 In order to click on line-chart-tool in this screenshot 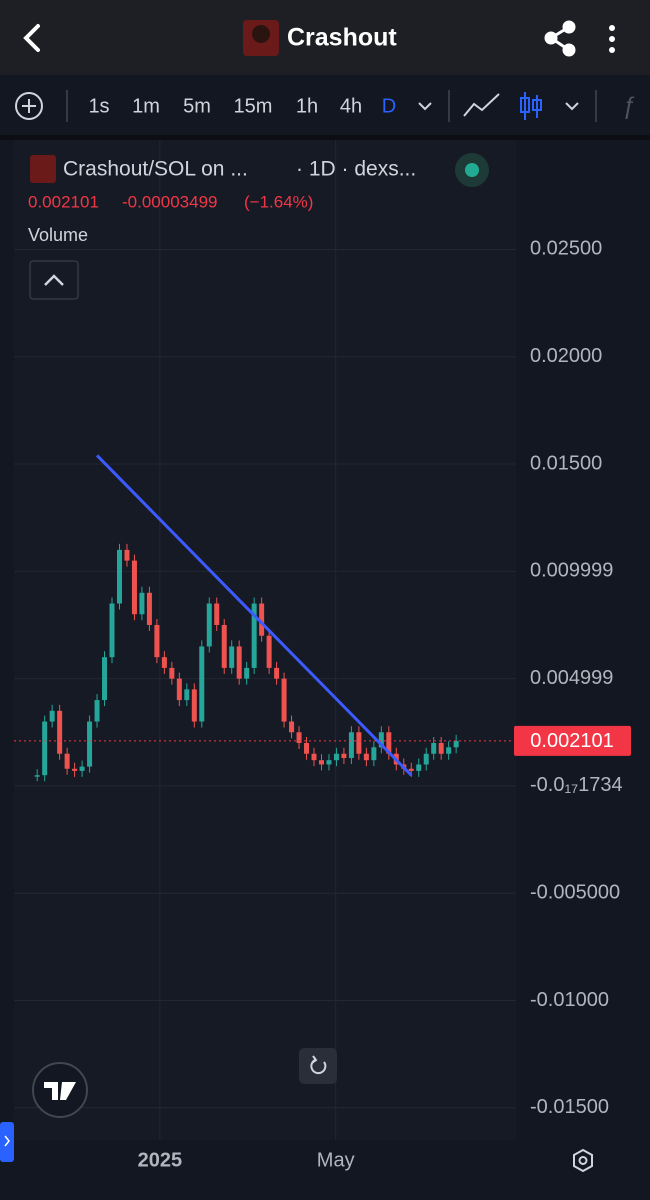, I will do `click(481, 105)`.